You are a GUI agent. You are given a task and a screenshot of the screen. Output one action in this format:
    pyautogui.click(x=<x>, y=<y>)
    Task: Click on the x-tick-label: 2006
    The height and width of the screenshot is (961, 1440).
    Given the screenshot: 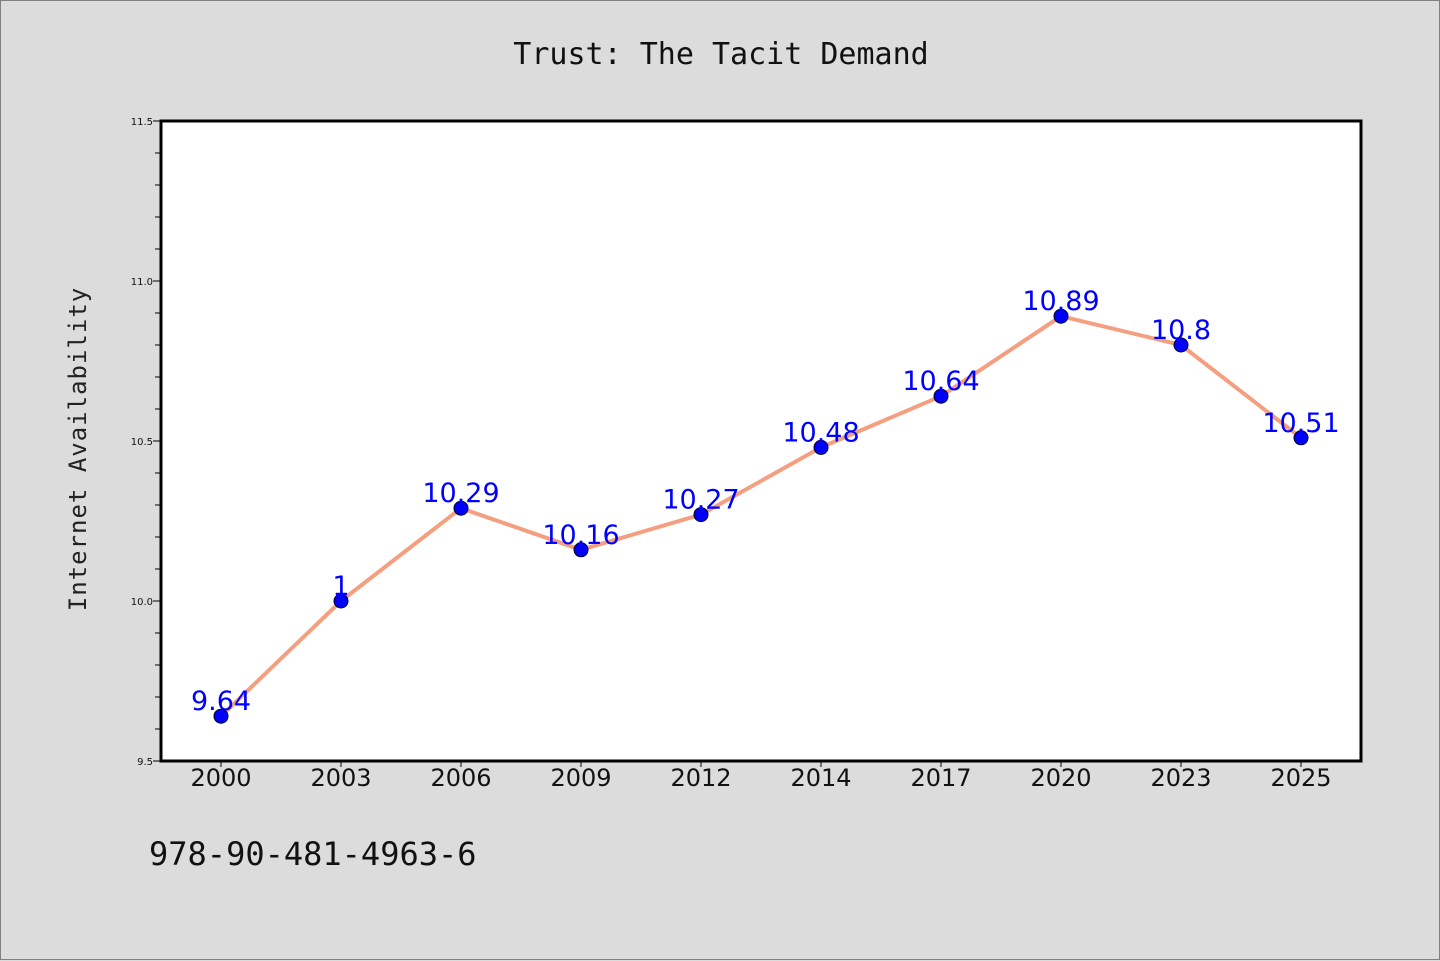 What is the action you would take?
    pyautogui.click(x=460, y=778)
    